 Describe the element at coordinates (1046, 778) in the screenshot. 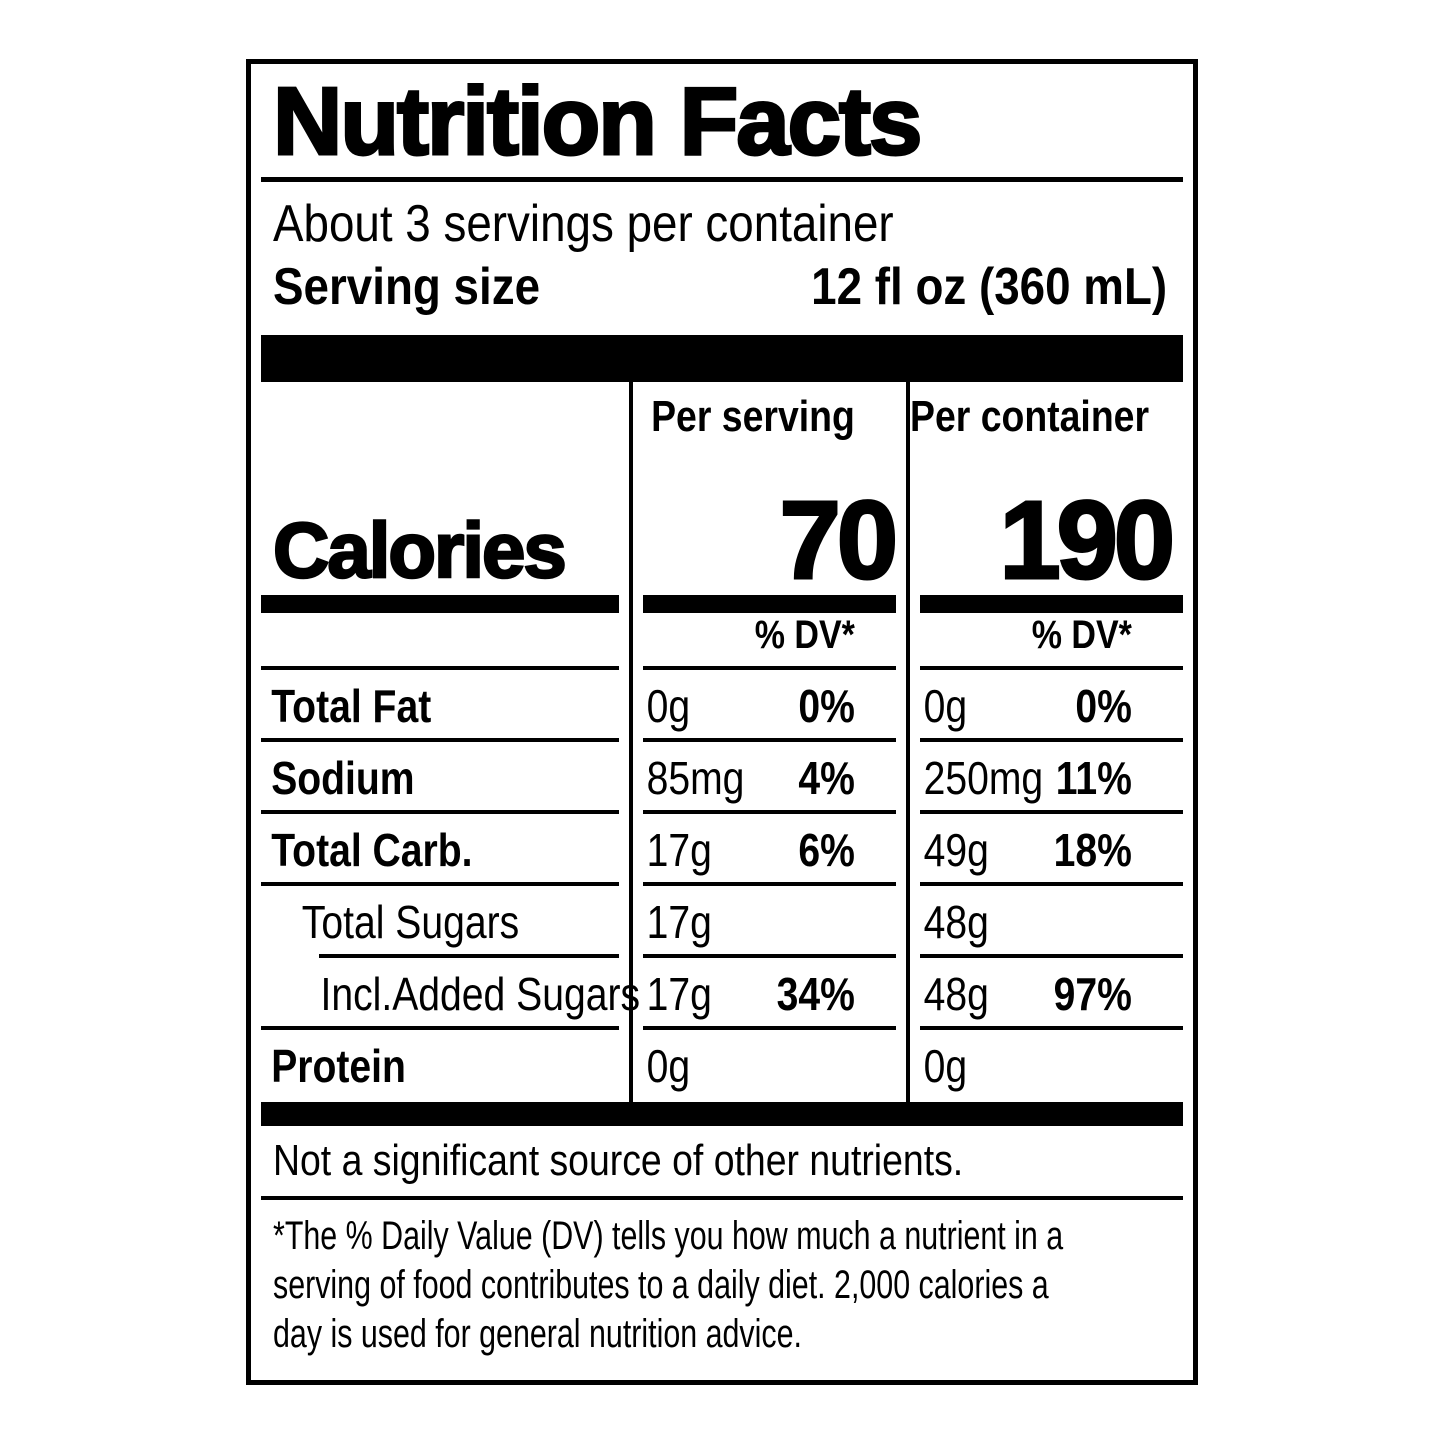

I see `nutrient-values-per-container: 250mg 11%` at that location.